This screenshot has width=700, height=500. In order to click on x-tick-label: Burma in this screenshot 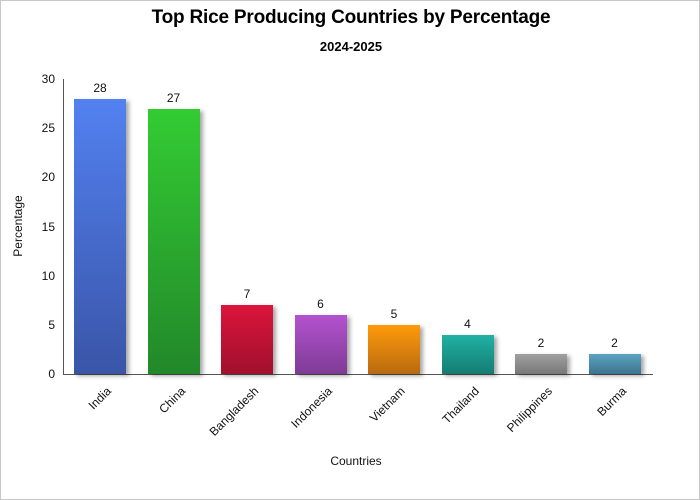, I will do `click(611, 401)`.